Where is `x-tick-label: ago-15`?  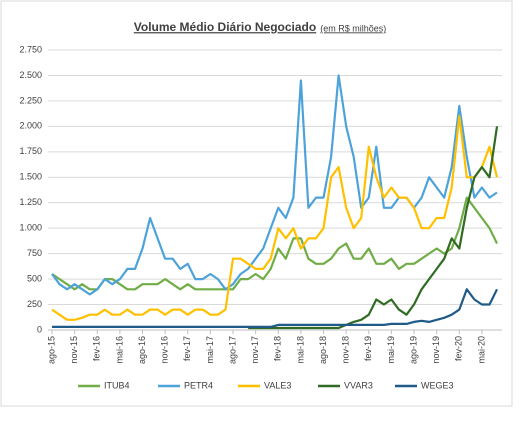 x-tick-label: ago-15 is located at coordinates (51, 350).